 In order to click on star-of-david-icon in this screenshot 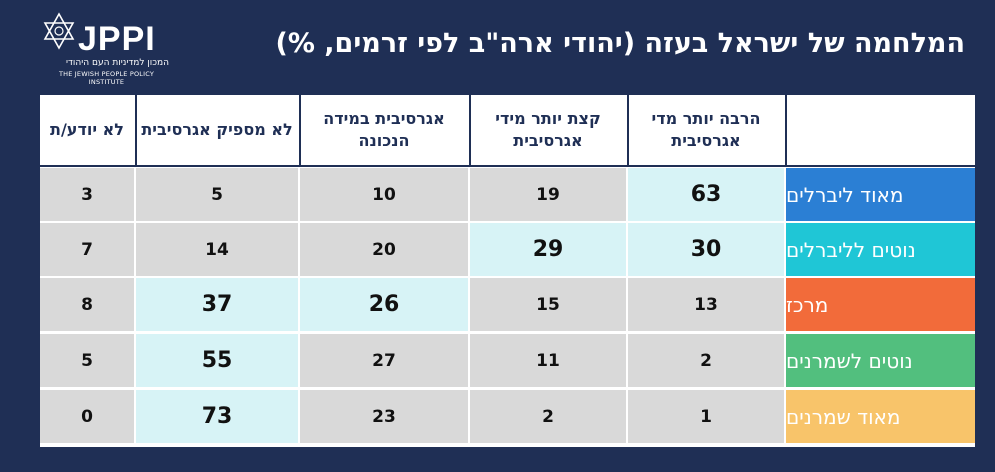, I will do `click(59, 31)`.